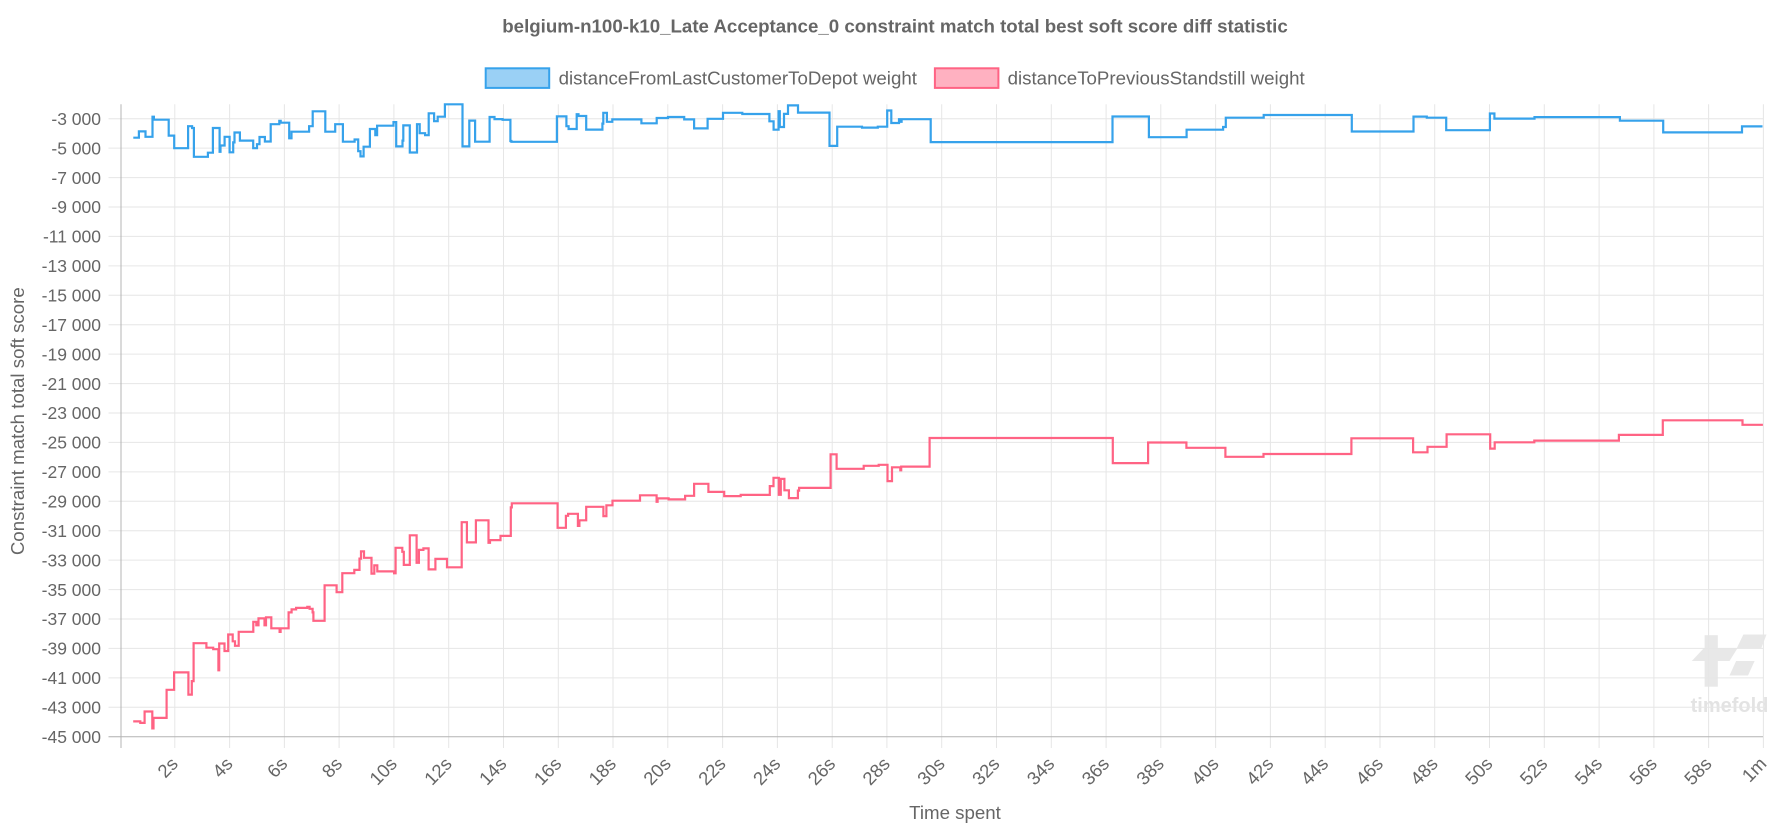  I want to click on svg-text: -13 000, so click(72, 266).